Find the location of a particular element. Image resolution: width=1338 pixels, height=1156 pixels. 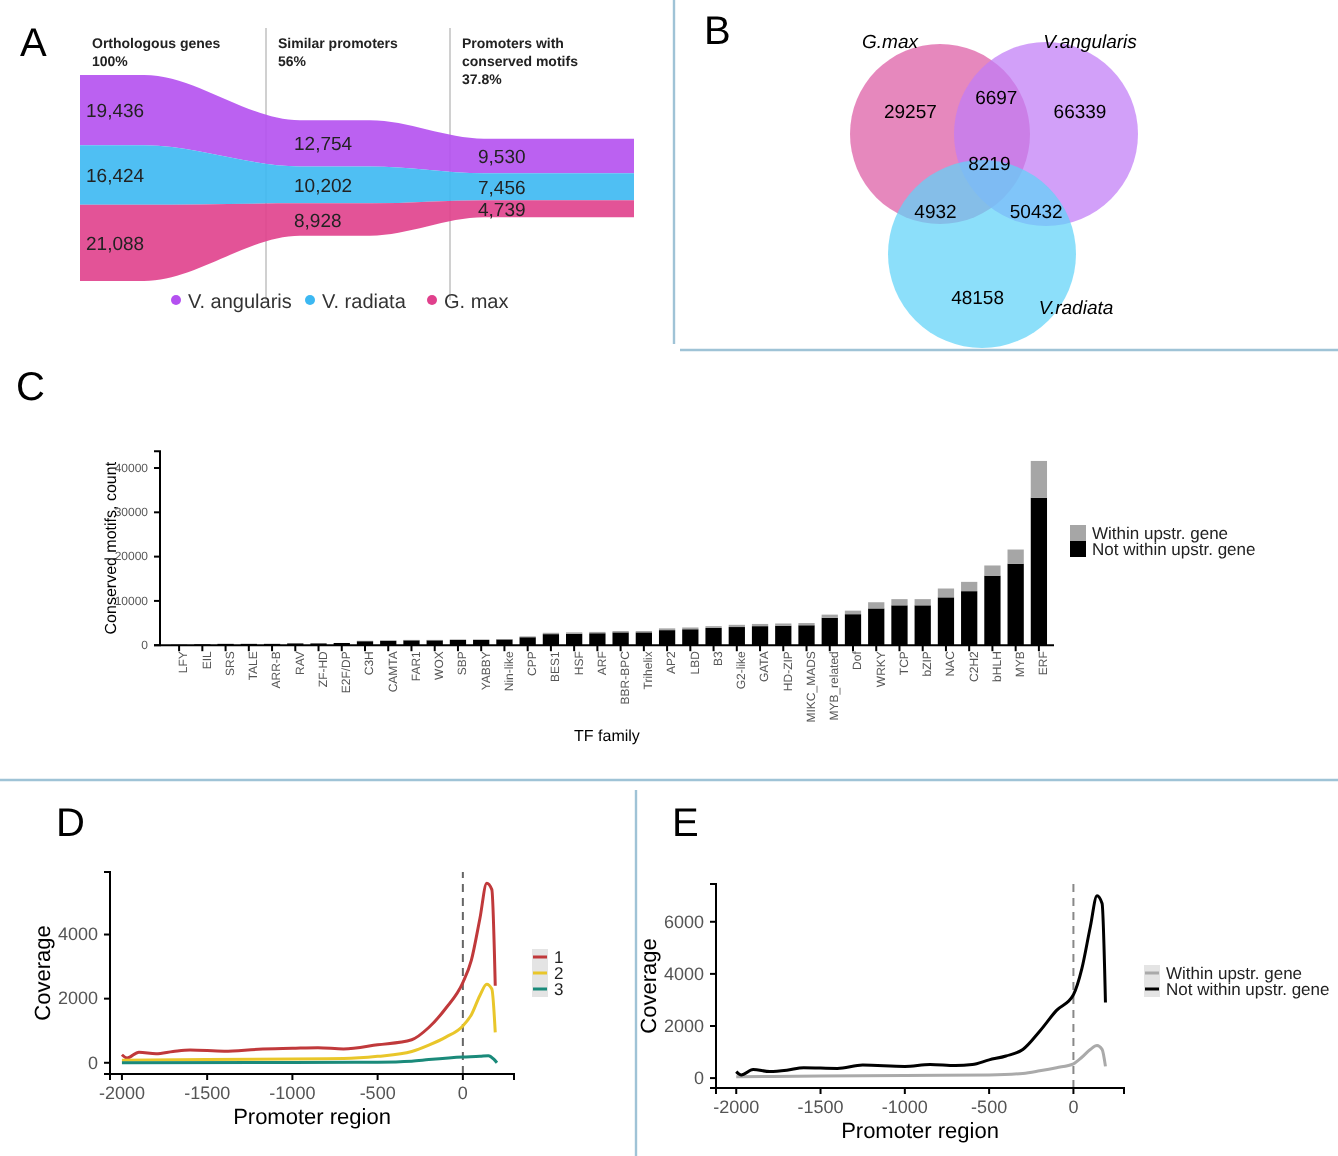

text: 6697 is located at coordinates (996, 99).